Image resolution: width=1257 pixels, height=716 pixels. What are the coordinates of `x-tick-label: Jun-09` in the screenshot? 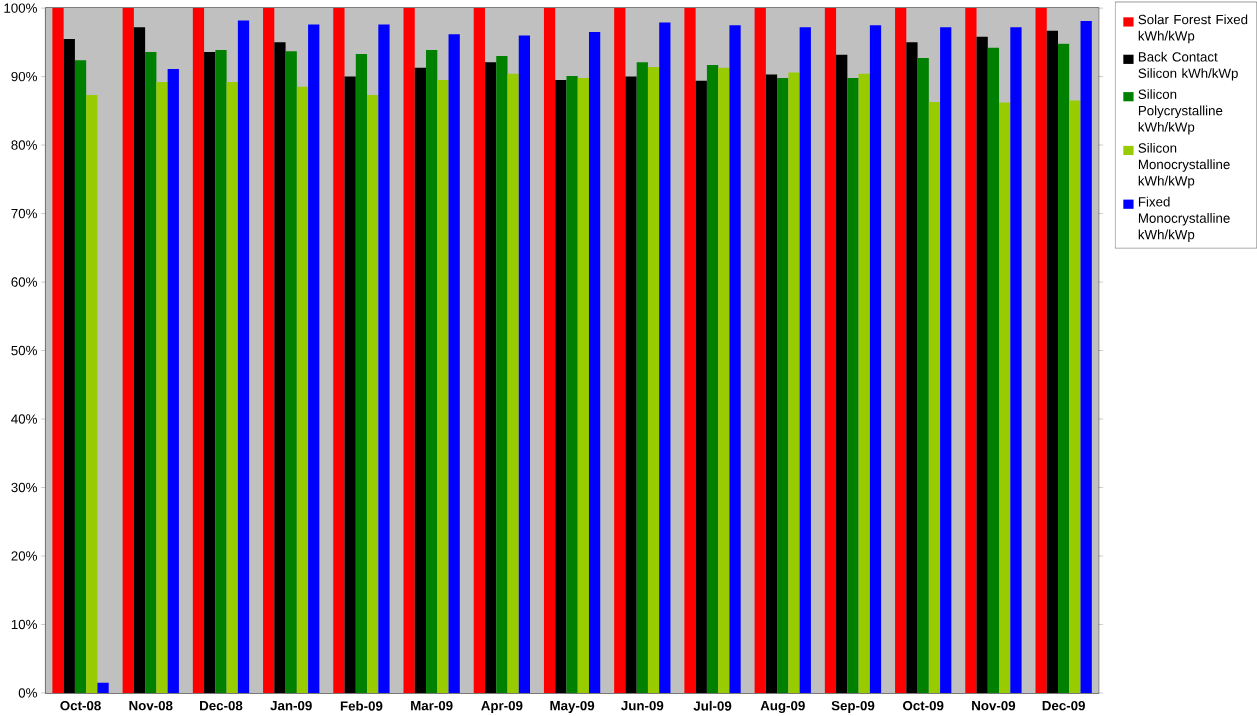 It's located at (642, 705).